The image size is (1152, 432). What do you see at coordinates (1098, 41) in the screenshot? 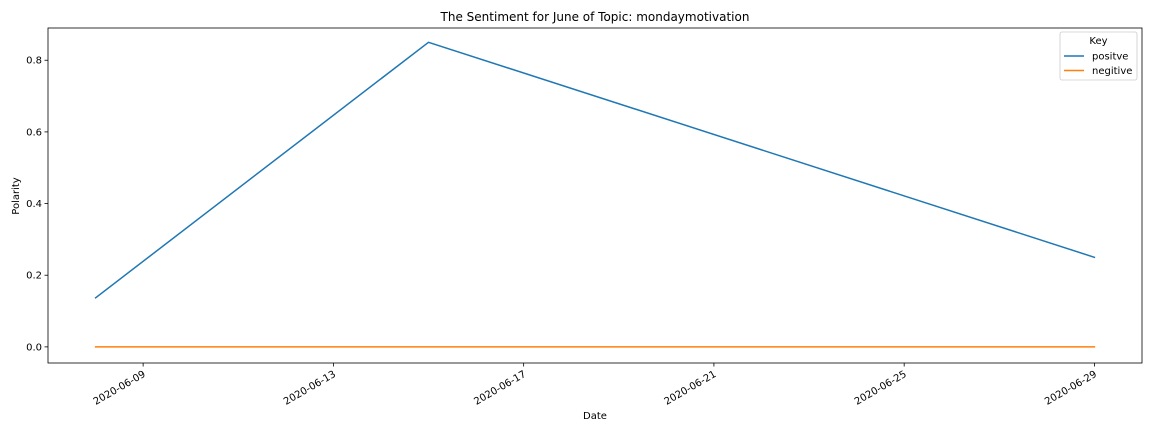
I see `legend-title: Key` at bounding box center [1098, 41].